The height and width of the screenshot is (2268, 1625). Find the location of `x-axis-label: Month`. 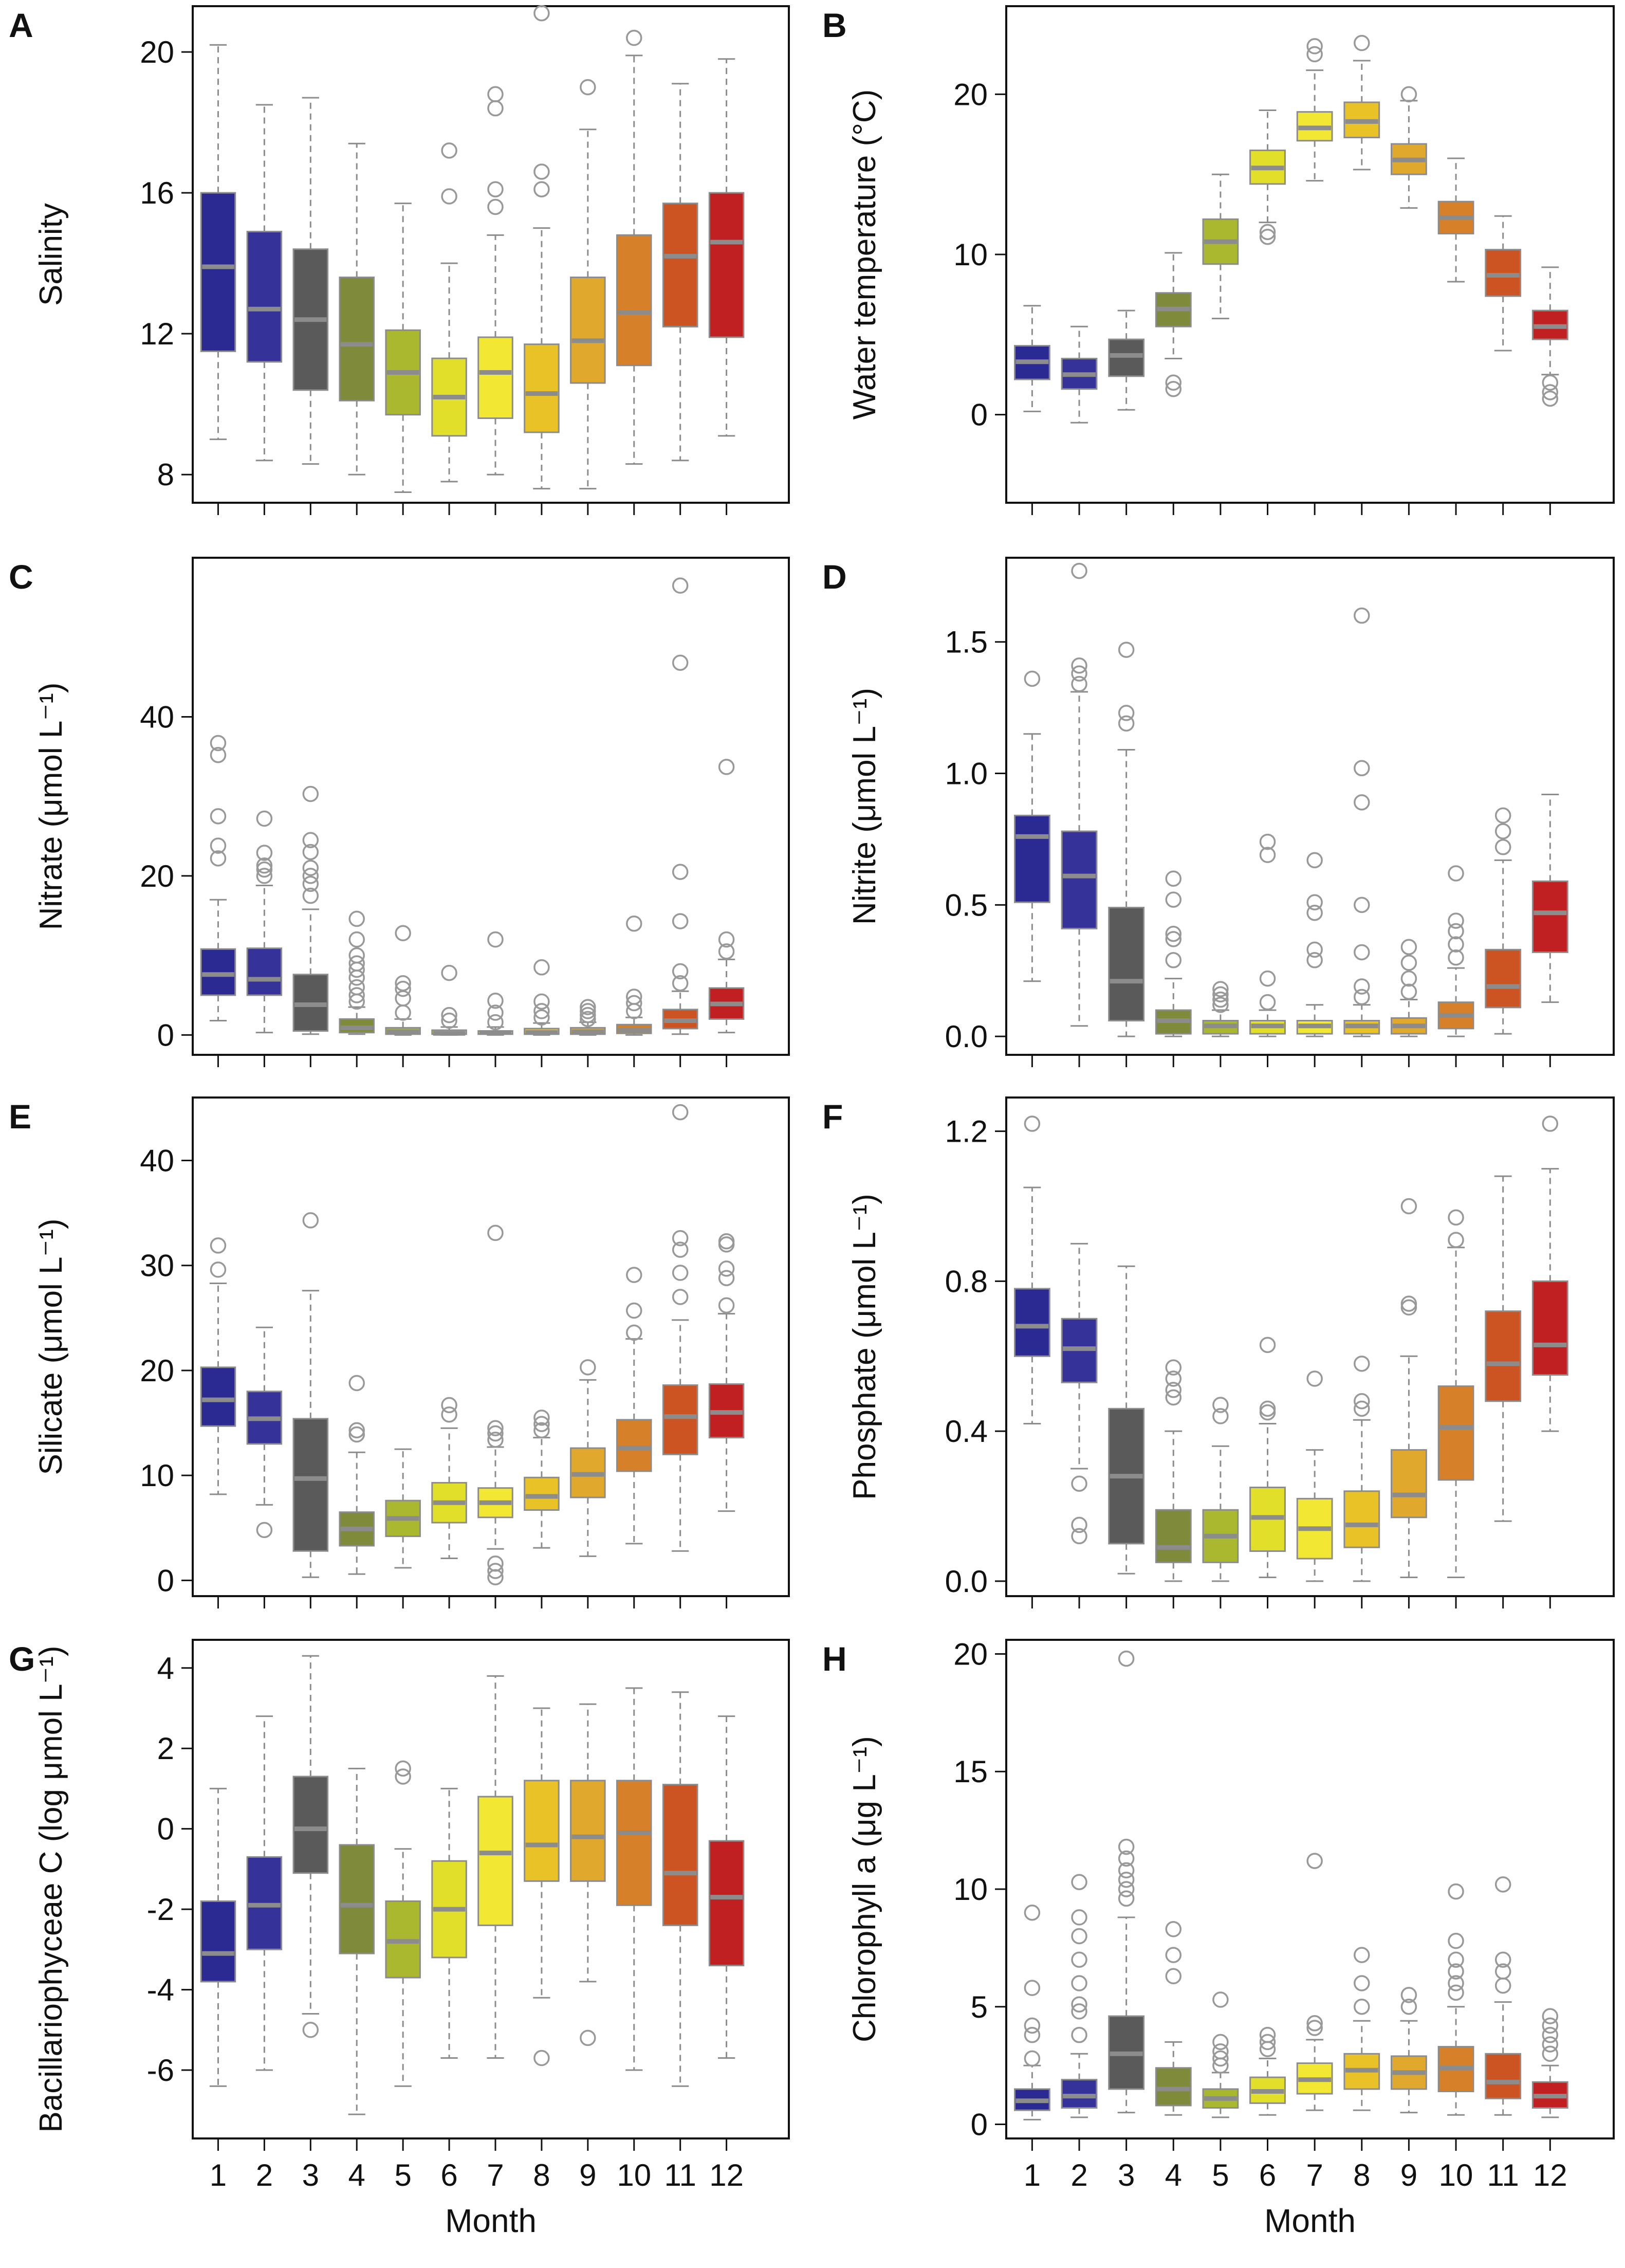

x-axis-label: Month is located at coordinates (1310, 2220).